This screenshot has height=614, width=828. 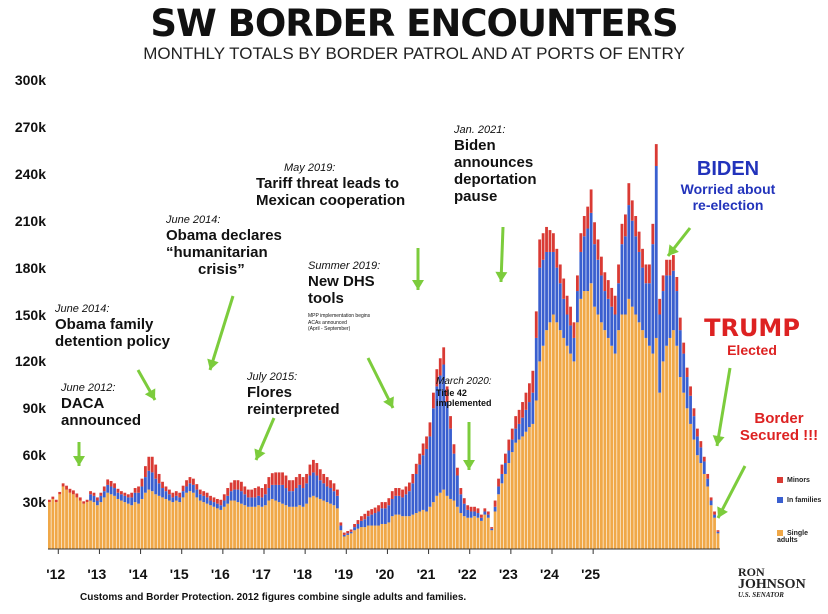 I want to click on legend-in-families: In families, so click(x=801, y=500).